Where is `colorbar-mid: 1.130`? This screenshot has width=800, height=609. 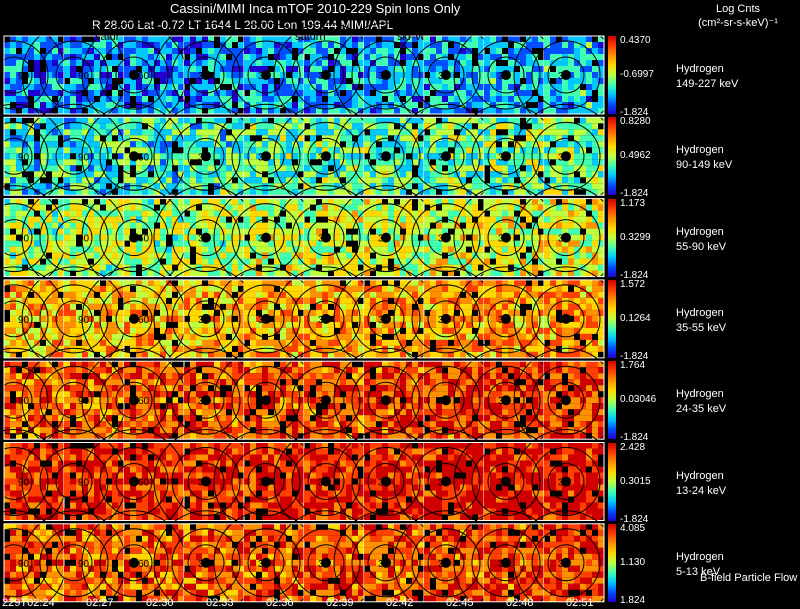
colorbar-mid: 1.130 is located at coordinates (633, 562).